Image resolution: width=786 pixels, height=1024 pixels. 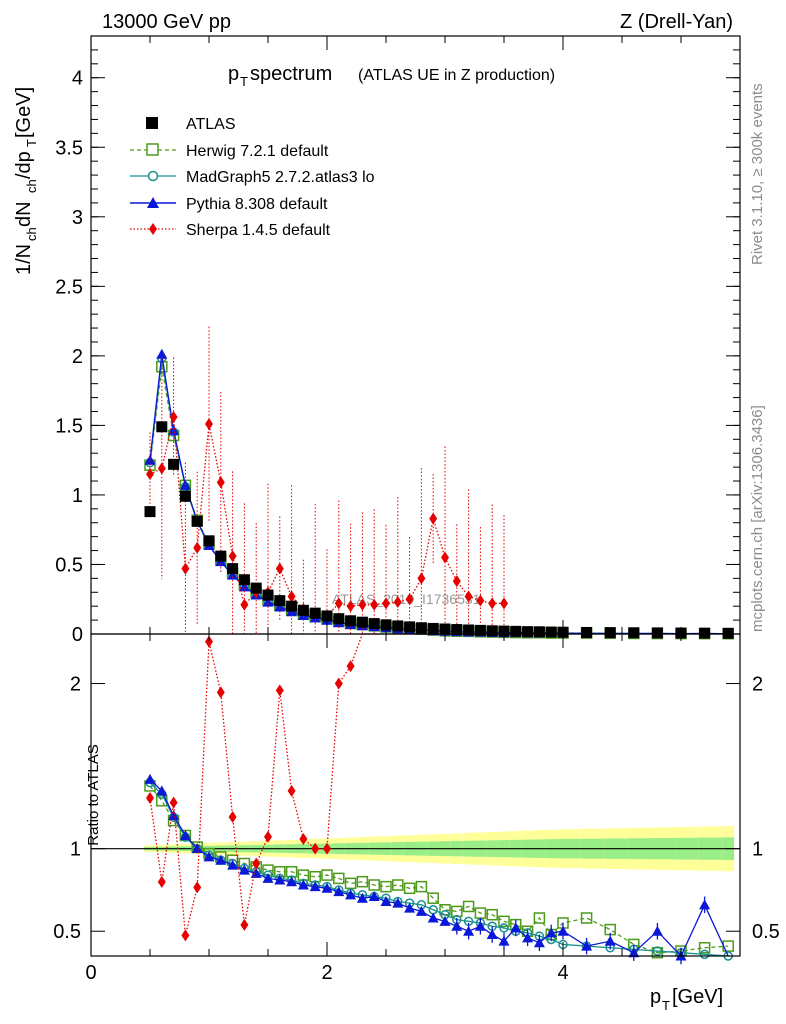 What do you see at coordinates (153, 176) in the screenshot?
I see `legend-marker-madgraph` at bounding box center [153, 176].